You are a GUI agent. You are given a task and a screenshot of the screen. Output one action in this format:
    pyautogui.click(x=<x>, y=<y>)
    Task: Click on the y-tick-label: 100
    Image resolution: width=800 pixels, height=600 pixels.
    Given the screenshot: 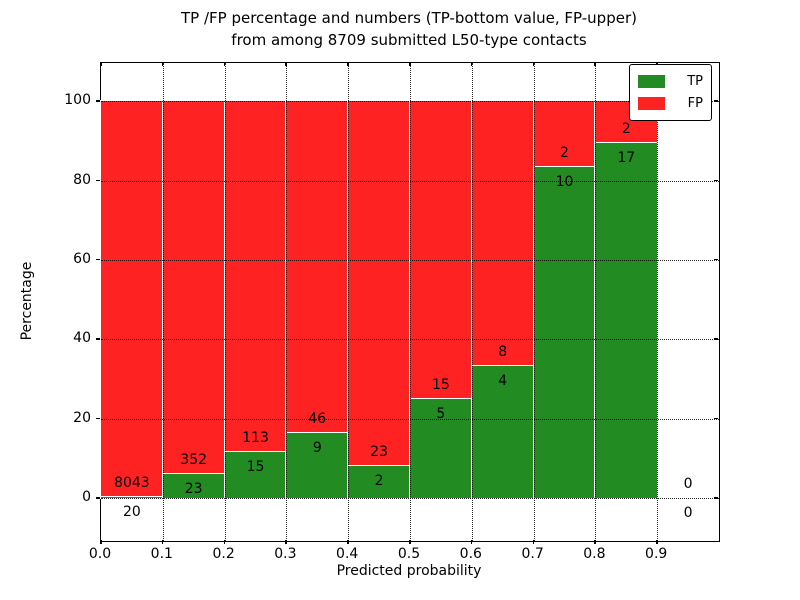 What is the action you would take?
    pyautogui.click(x=77, y=100)
    